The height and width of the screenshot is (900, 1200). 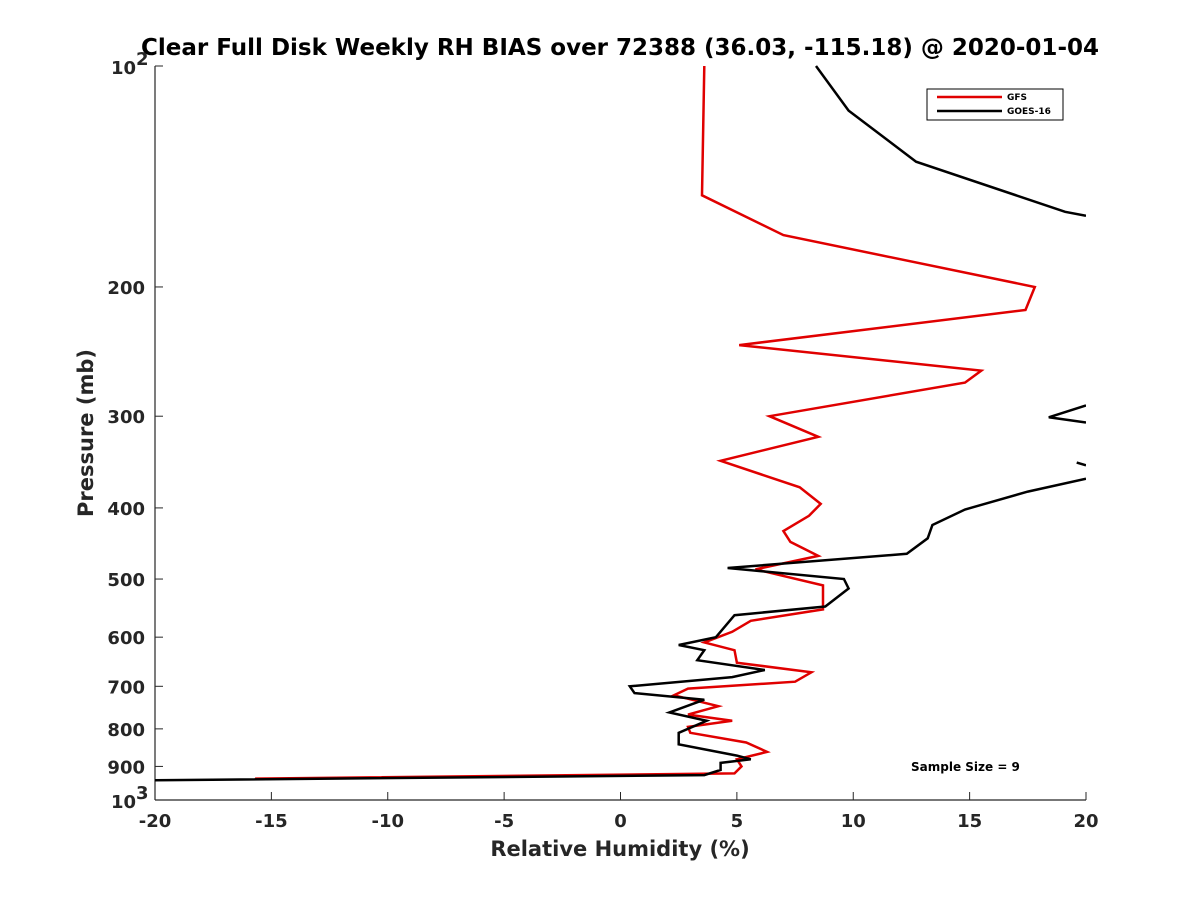 I want to click on x-ticks: -20 -15 -10 -5 0 5 10 15 20, so click(x=619, y=812).